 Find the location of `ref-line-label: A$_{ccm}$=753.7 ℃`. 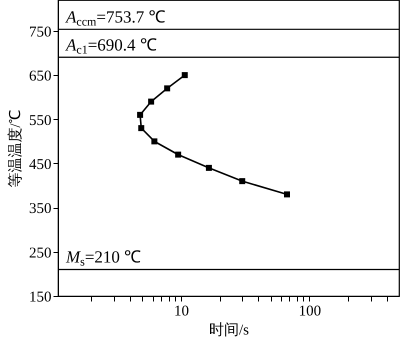

ref-line-label: A$_{ccm}$=753.7 ℃ is located at coordinates (115, 17).